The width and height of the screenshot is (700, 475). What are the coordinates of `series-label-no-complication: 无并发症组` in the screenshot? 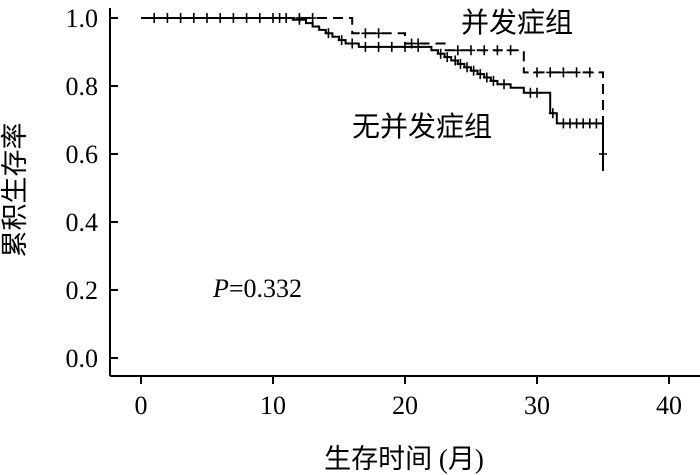 It's located at (422, 127).